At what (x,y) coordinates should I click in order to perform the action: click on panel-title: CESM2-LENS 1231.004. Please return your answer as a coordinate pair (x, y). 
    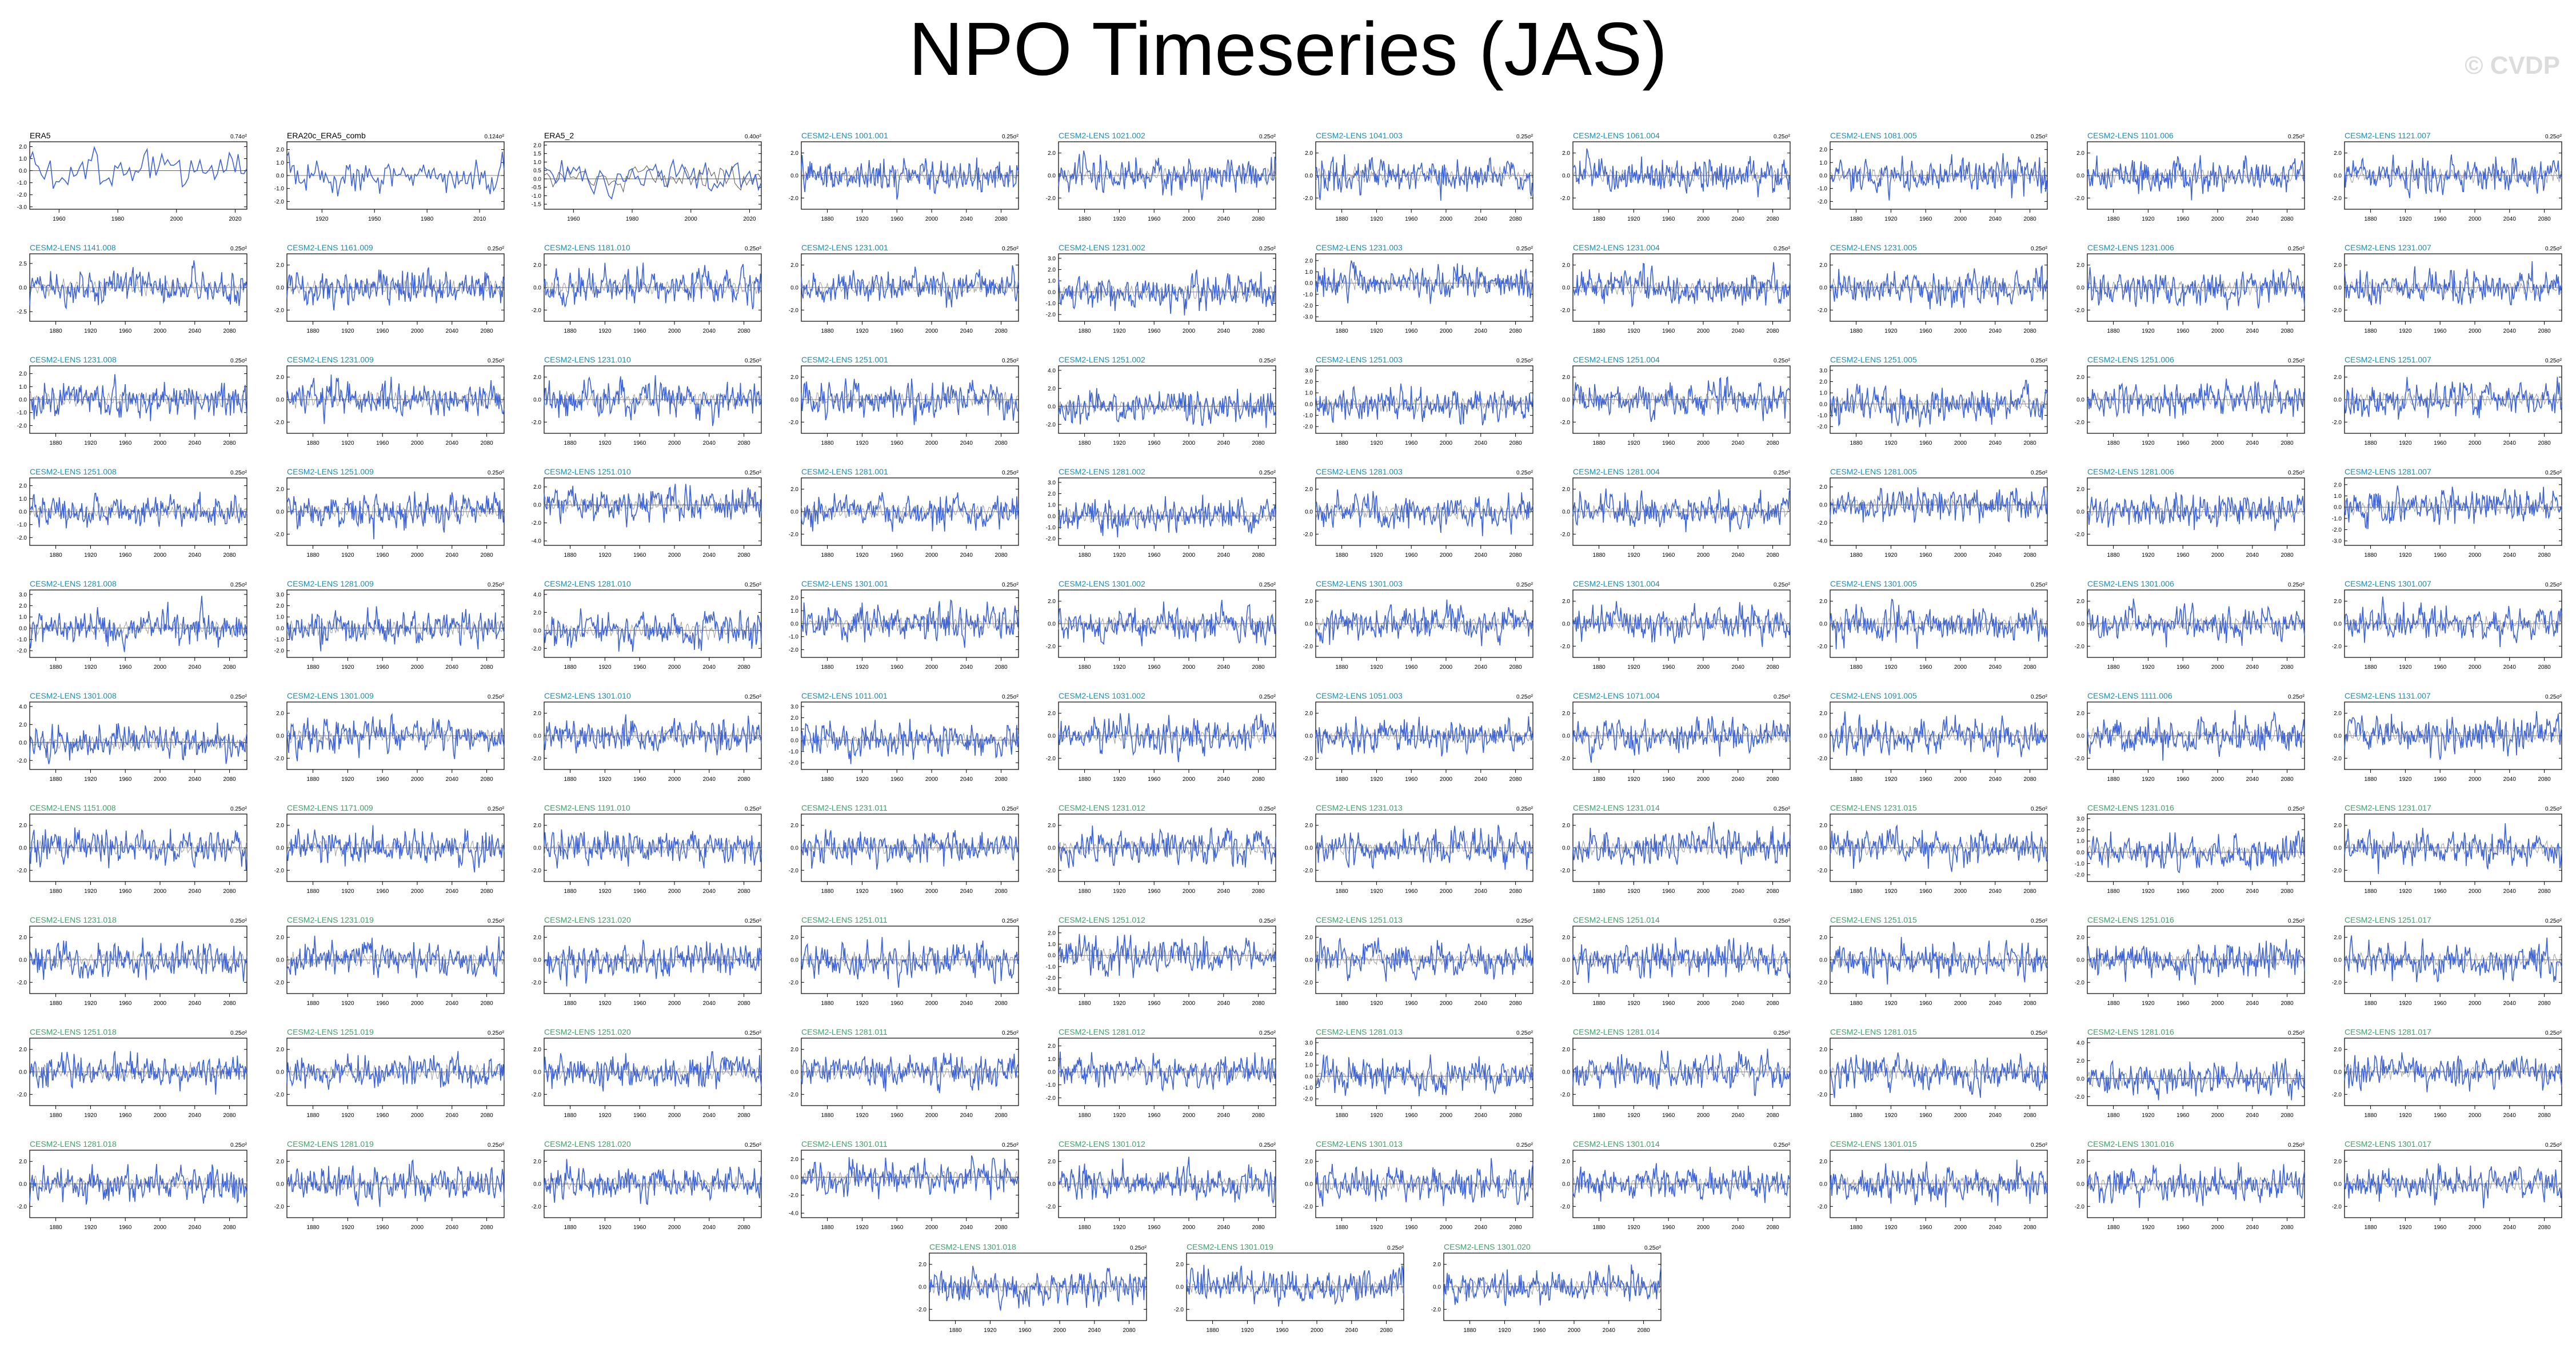
    Looking at the image, I should click on (1616, 247).